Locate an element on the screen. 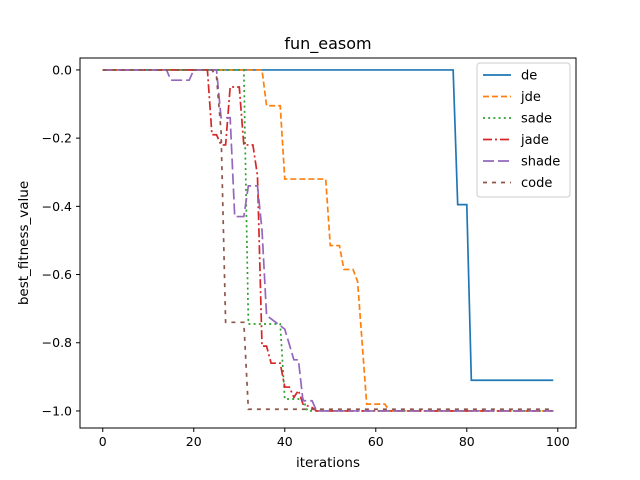 The image size is (640, 480). y-tick-label: −1.0 is located at coordinates (57, 410).